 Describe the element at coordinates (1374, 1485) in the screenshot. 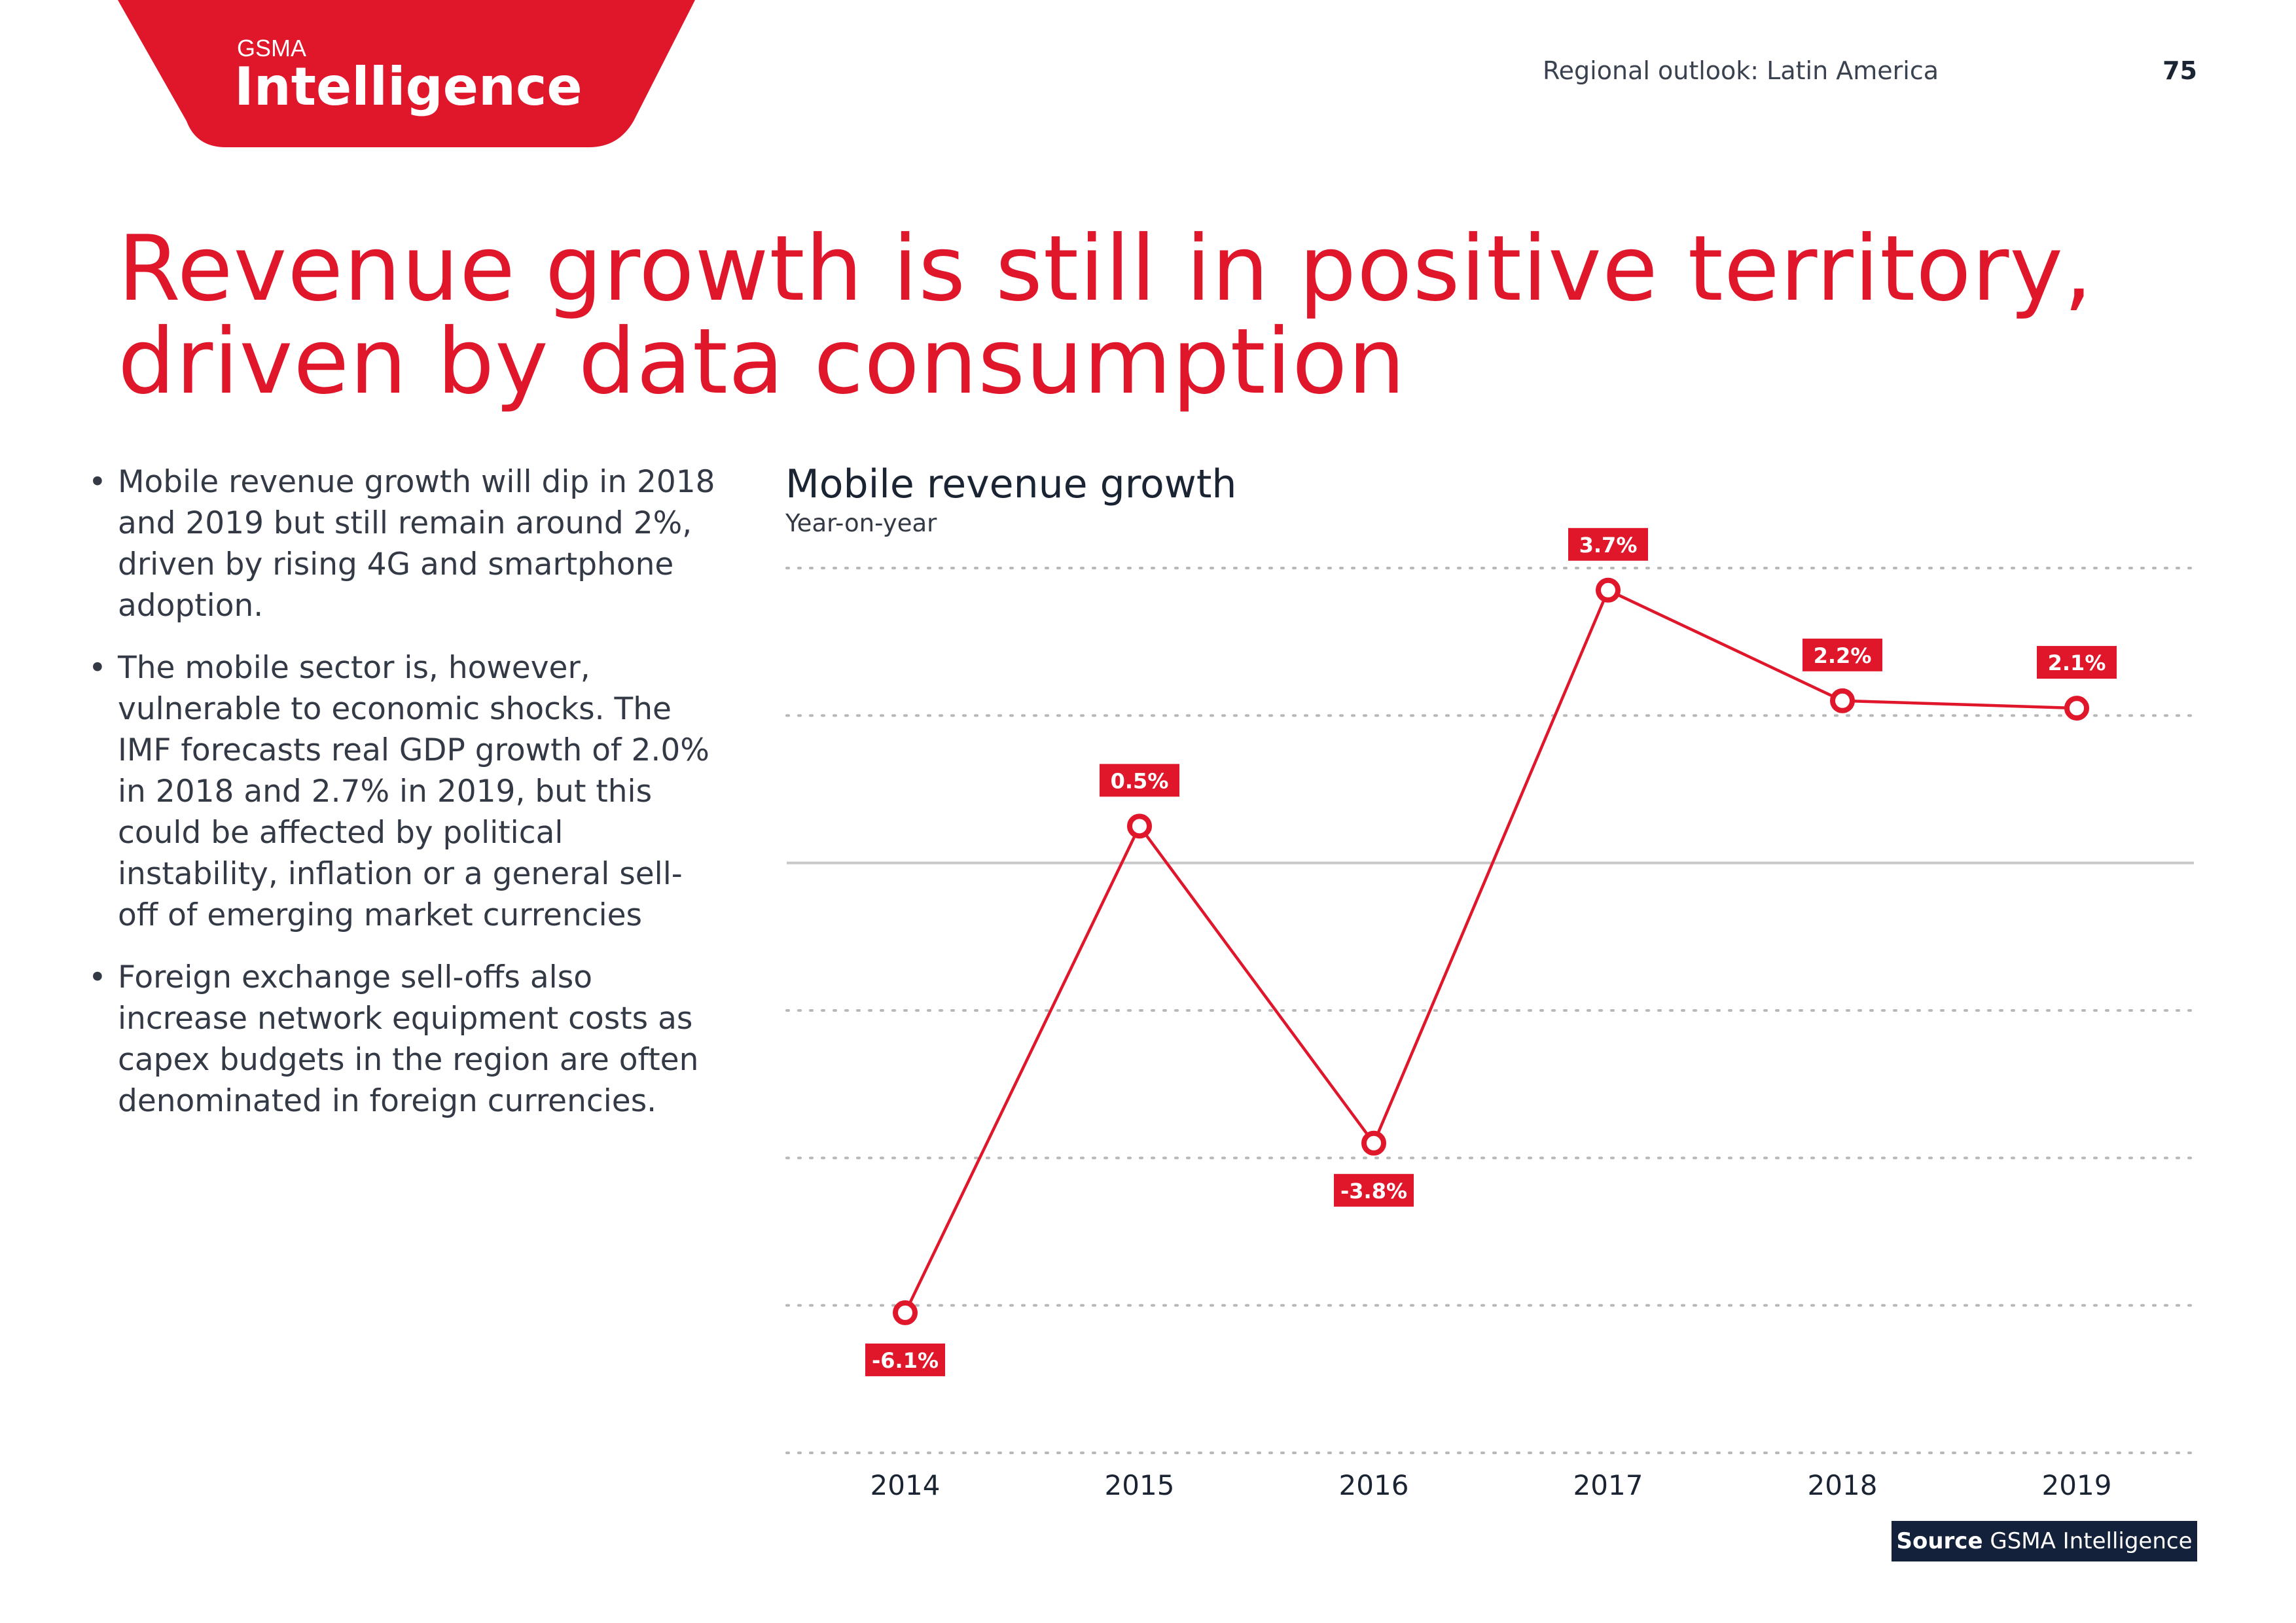

I see `x-tick-label: 2016` at that location.